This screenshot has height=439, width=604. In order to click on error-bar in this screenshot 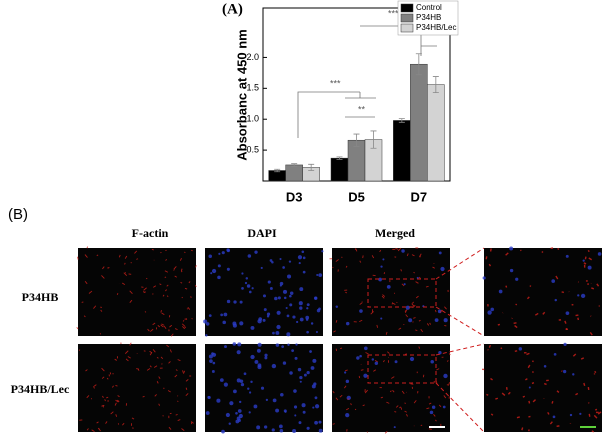, I will do `click(277, 170)`.